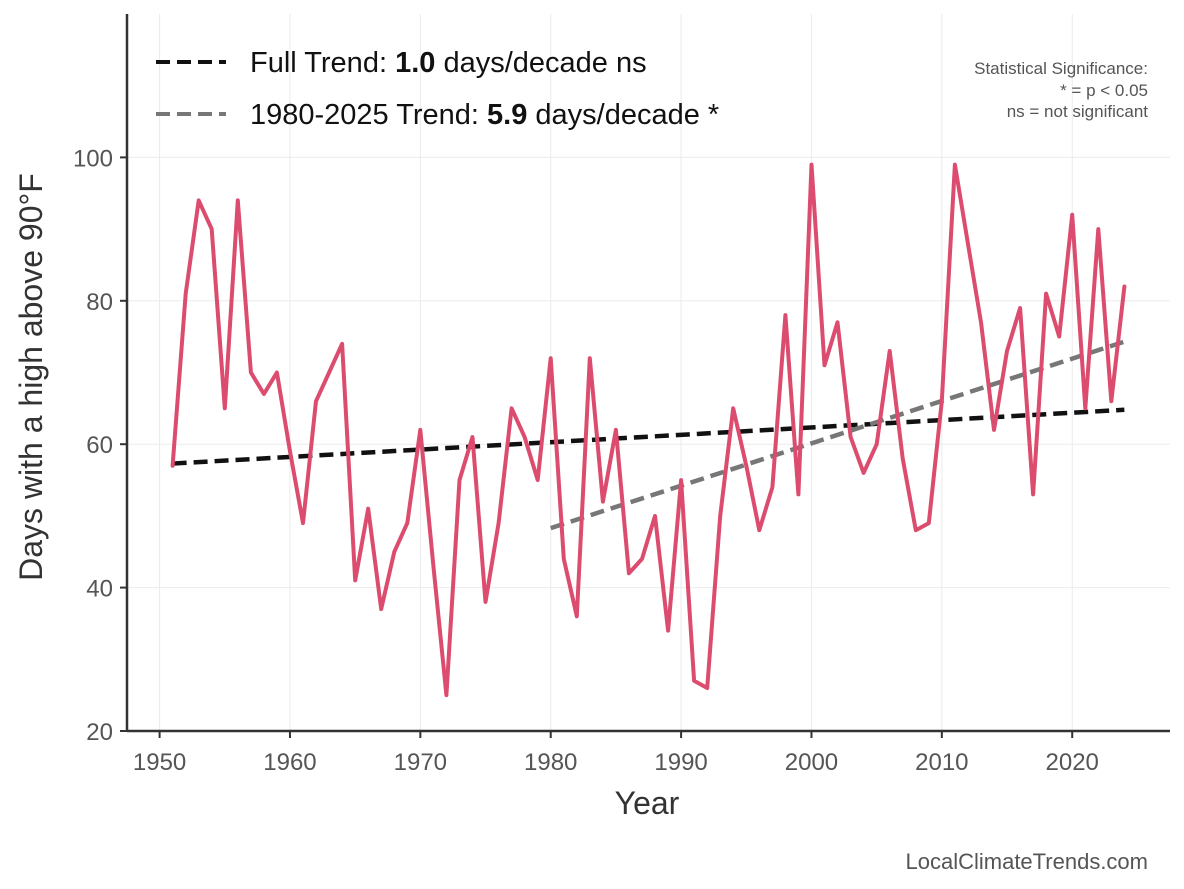 The height and width of the screenshot is (889, 1184). Describe the element at coordinates (811, 762) in the screenshot. I see `x-tick-label-2000: 2000` at that location.